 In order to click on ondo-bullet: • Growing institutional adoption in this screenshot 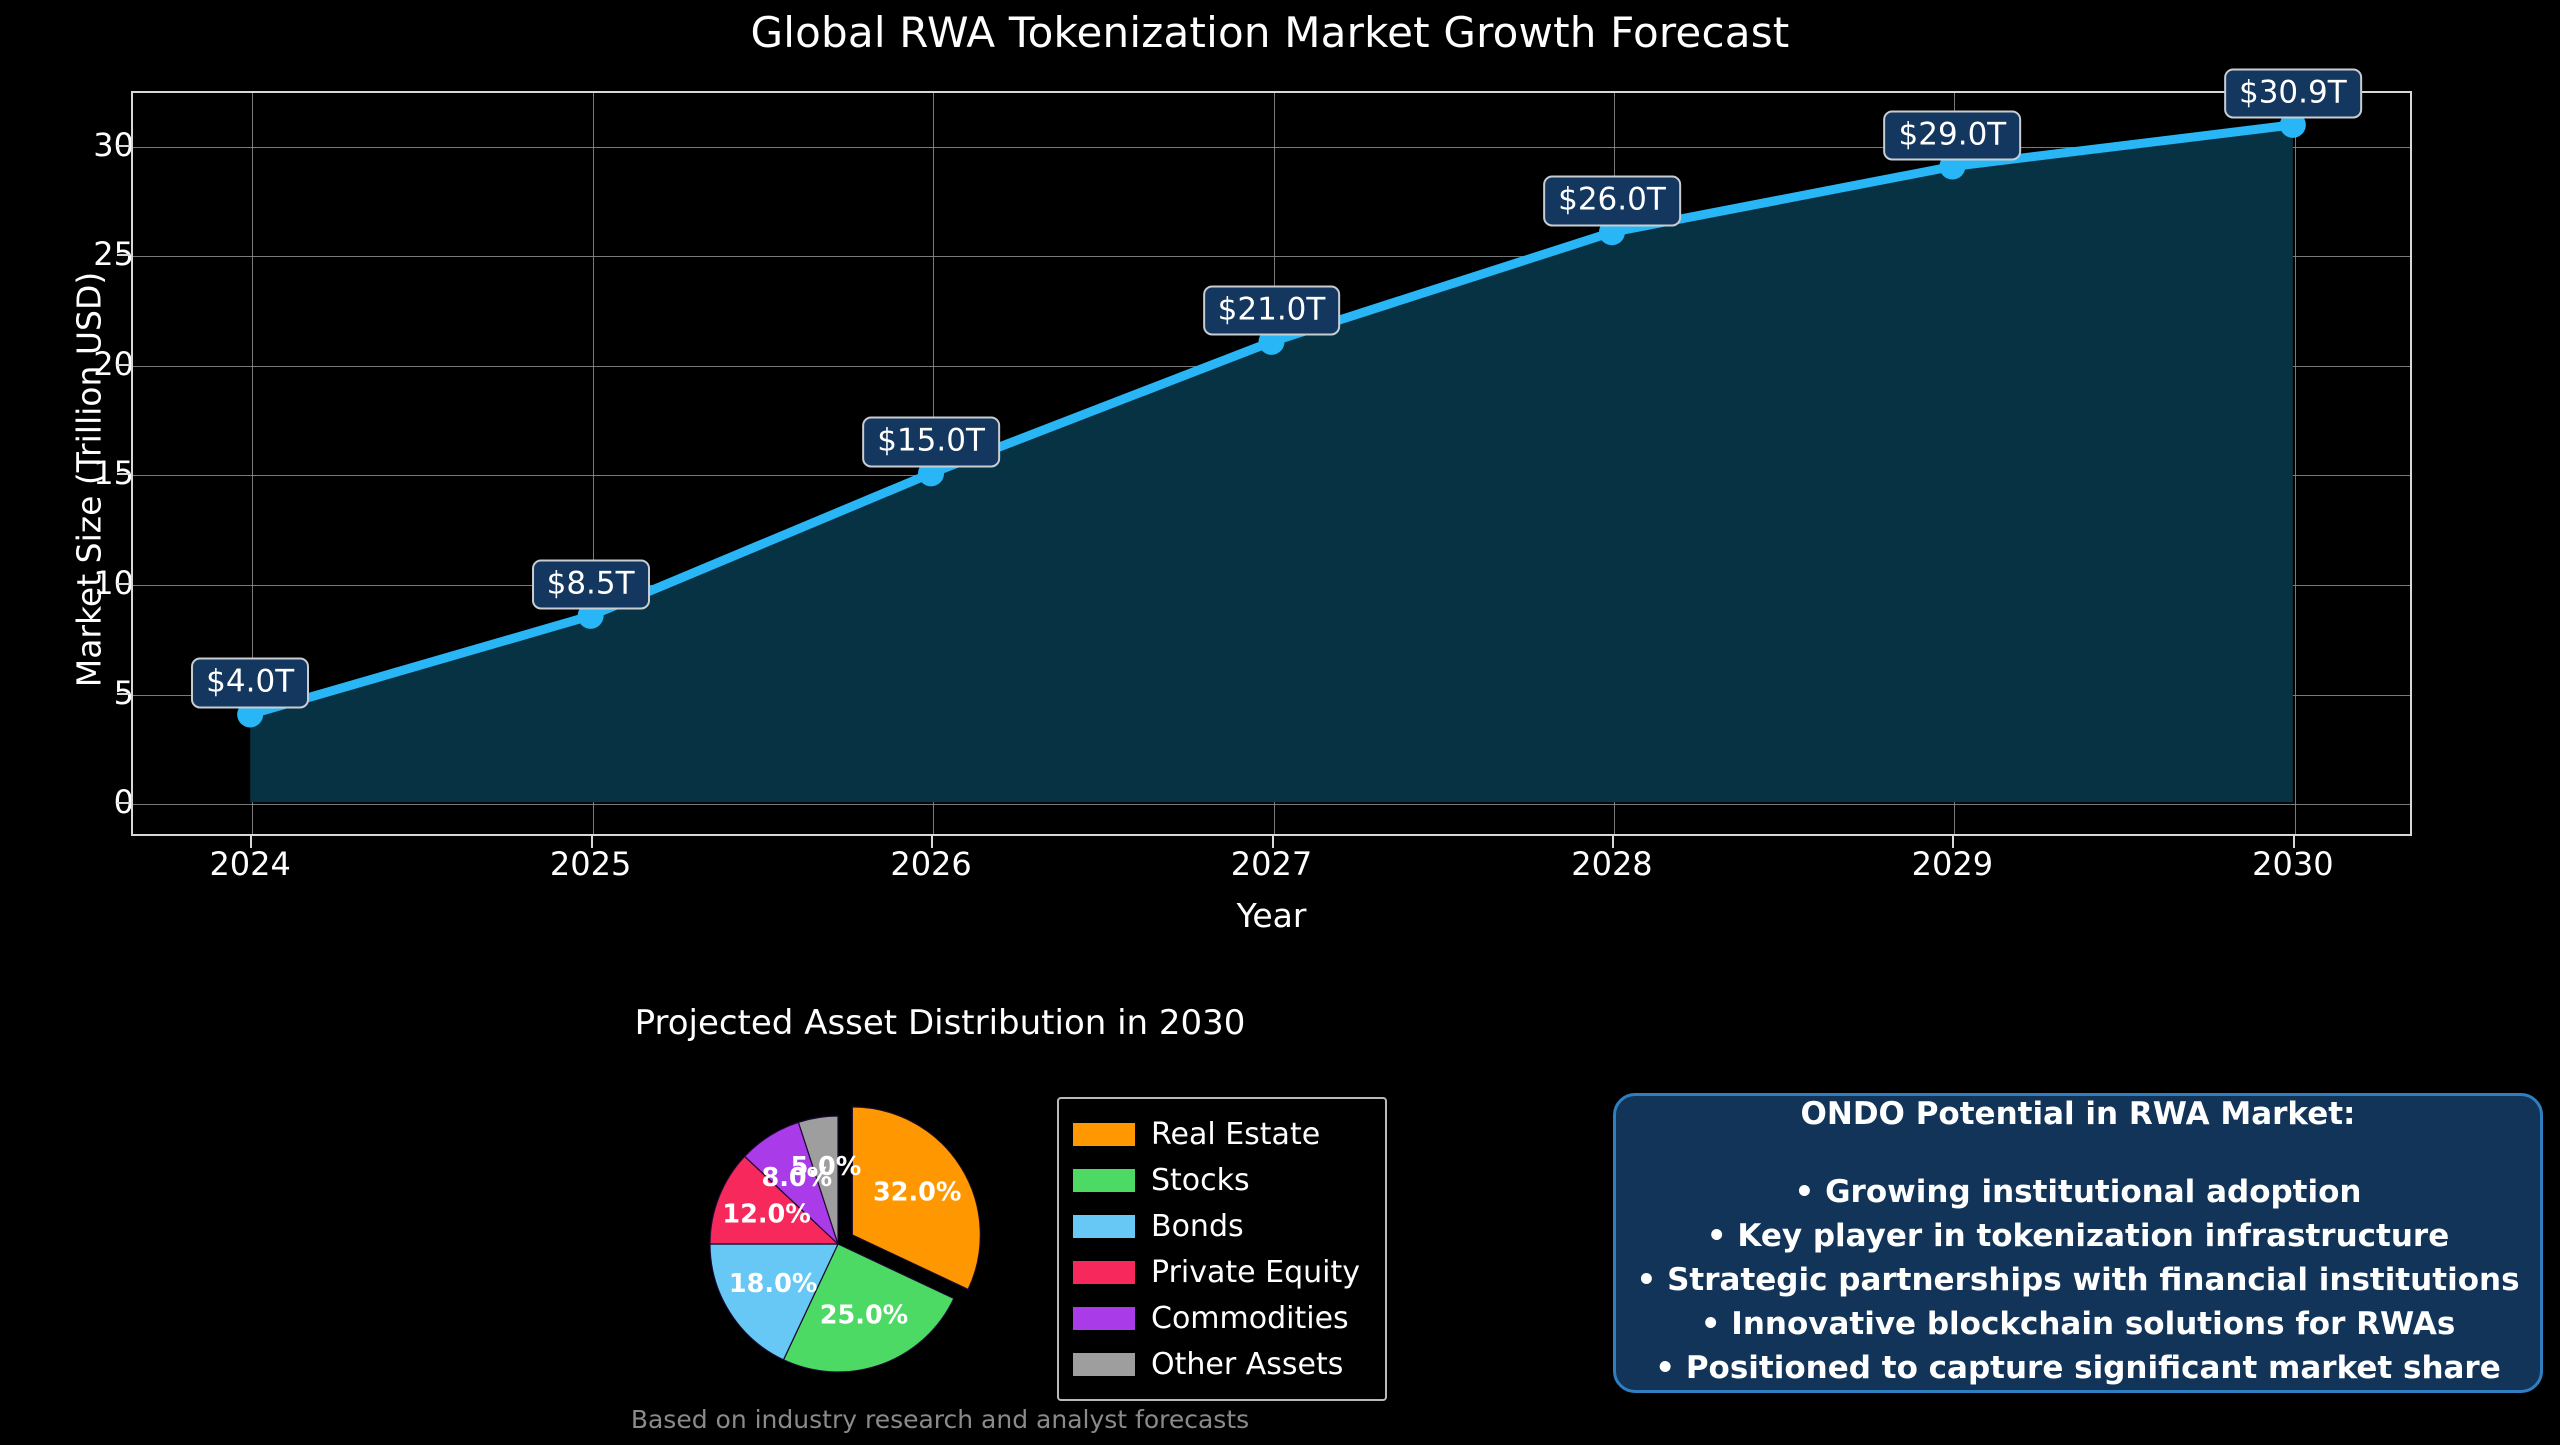, I will do `click(2078, 1191)`.